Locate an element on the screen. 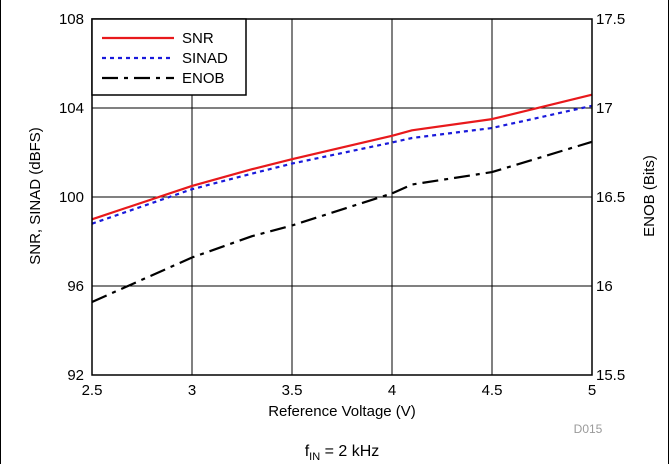 This screenshot has height=464, width=671. legend: SNR SINAD ENOB is located at coordinates (169, 57).